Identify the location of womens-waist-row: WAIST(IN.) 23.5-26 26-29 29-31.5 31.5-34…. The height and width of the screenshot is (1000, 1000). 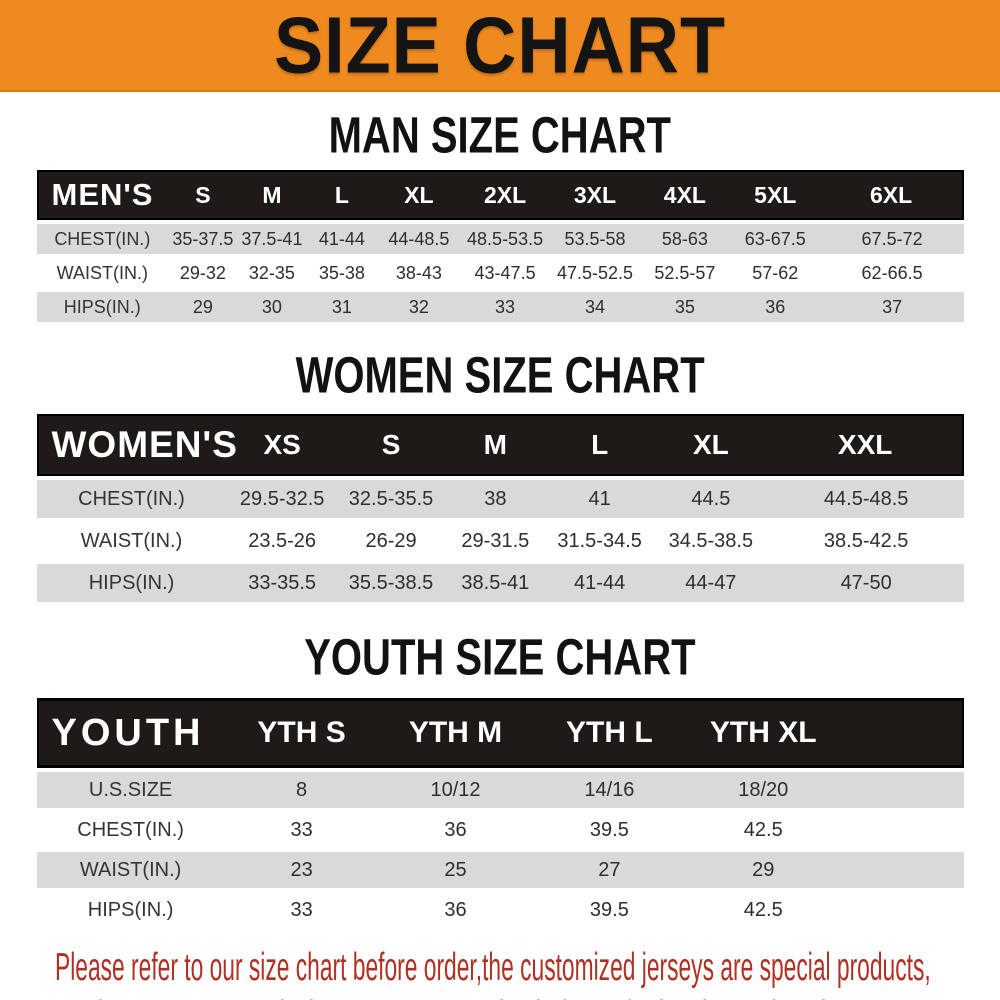
(500, 541).